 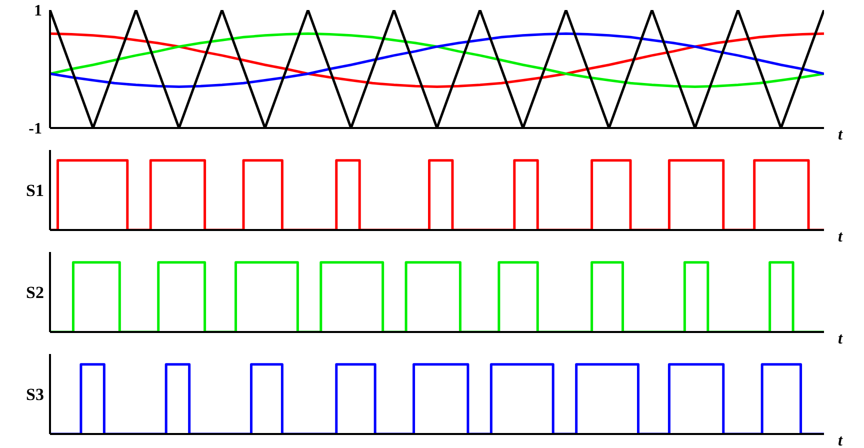 What do you see at coordinates (437, 60) in the screenshot?
I see `line-series` at bounding box center [437, 60].